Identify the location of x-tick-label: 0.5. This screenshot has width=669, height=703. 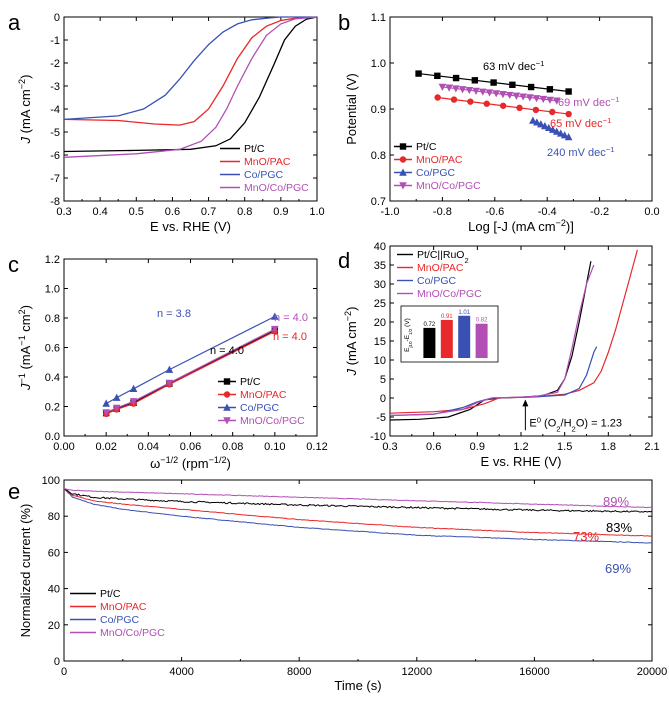
(136, 212).